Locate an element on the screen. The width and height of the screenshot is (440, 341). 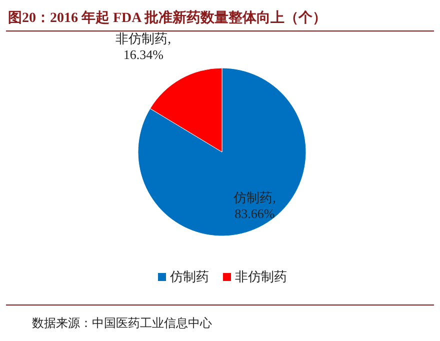
legend-label: 仿制药 is located at coordinates (189, 276).